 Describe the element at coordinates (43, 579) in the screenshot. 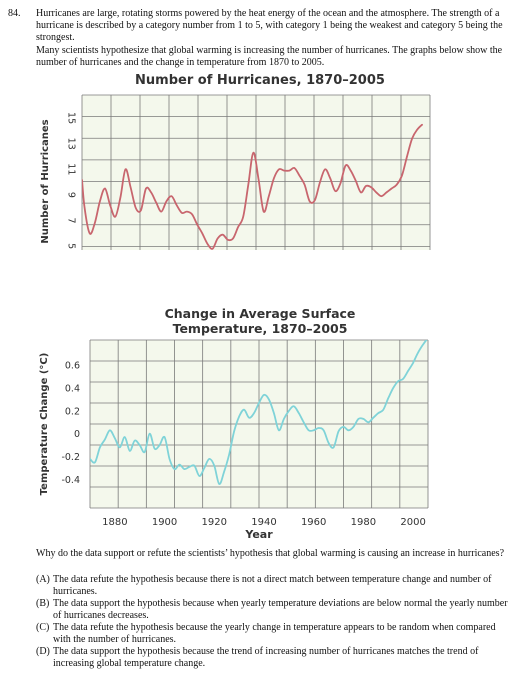

I see `choice-letter: (A)` at that location.